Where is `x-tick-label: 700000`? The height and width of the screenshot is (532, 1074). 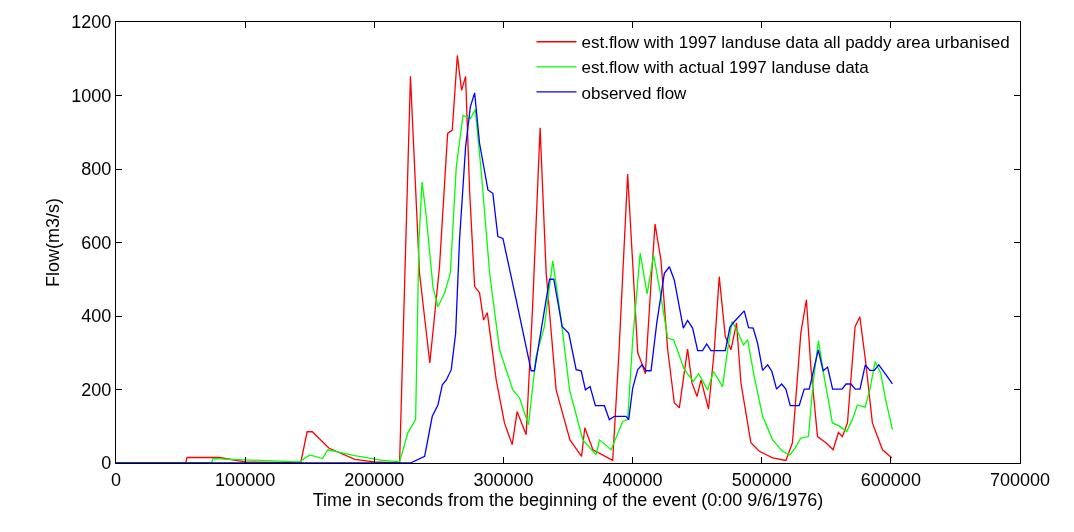
x-tick-label: 700000 is located at coordinates (1020, 479).